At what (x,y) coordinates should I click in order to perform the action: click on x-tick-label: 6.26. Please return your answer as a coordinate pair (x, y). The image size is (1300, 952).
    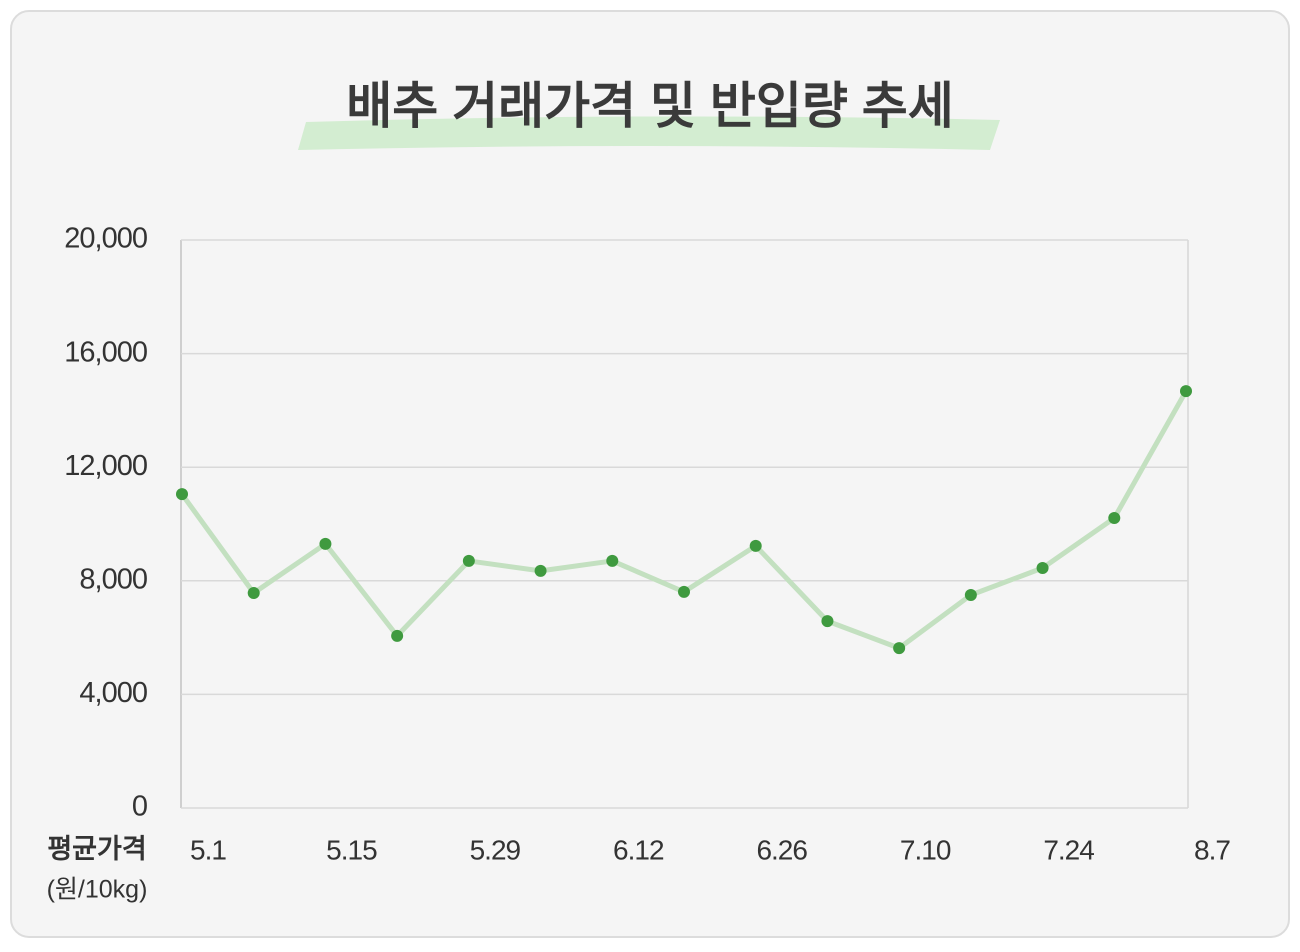
    Looking at the image, I should click on (781, 849).